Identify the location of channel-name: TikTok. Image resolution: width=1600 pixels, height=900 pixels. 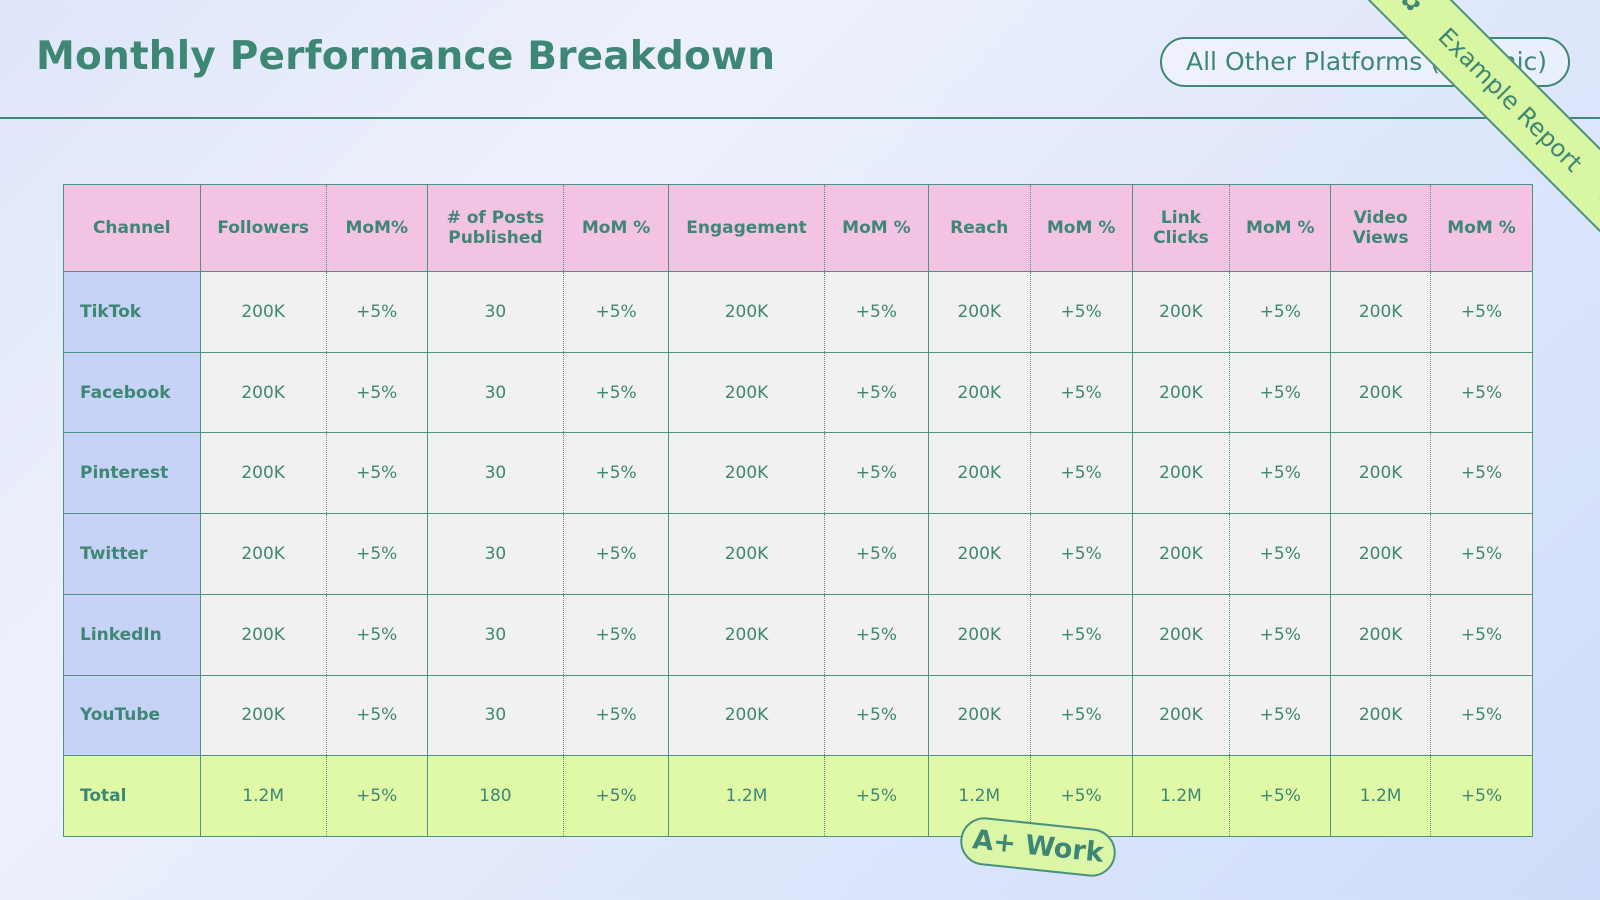
(132, 312).